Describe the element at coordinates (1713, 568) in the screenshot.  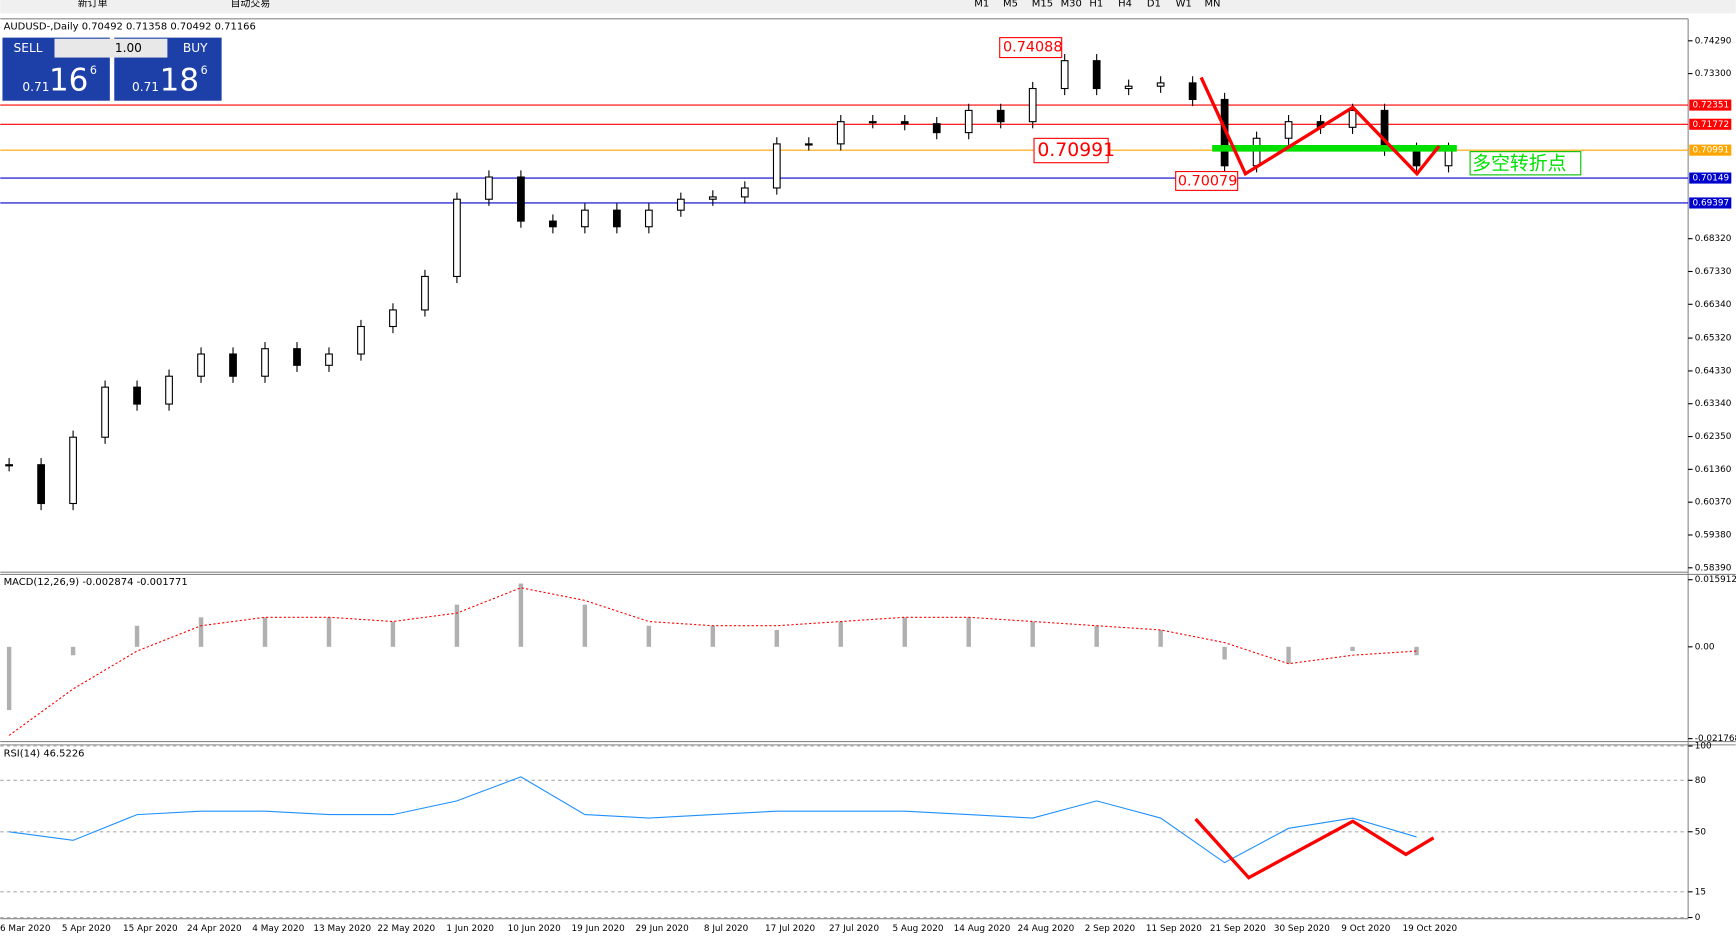
I see `y-tick-label: 0.58390` at that location.